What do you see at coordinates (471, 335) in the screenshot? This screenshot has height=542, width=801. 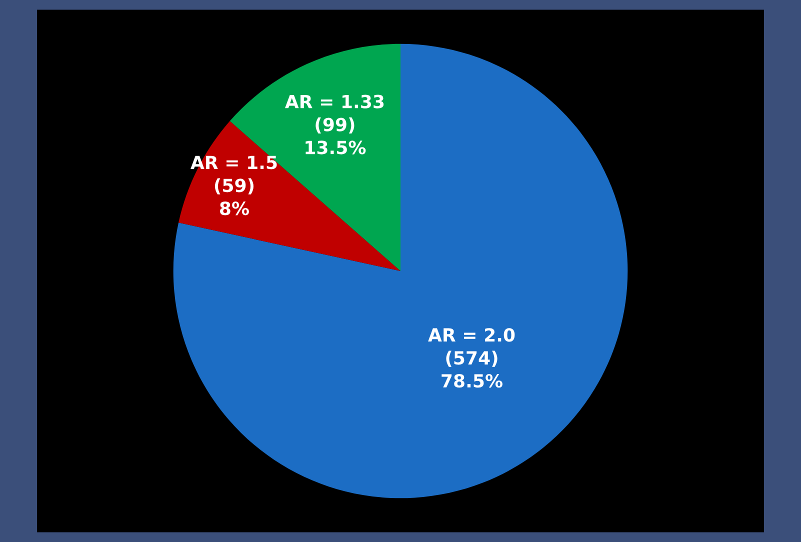 I see `slice-label: AR = 2.0` at bounding box center [471, 335].